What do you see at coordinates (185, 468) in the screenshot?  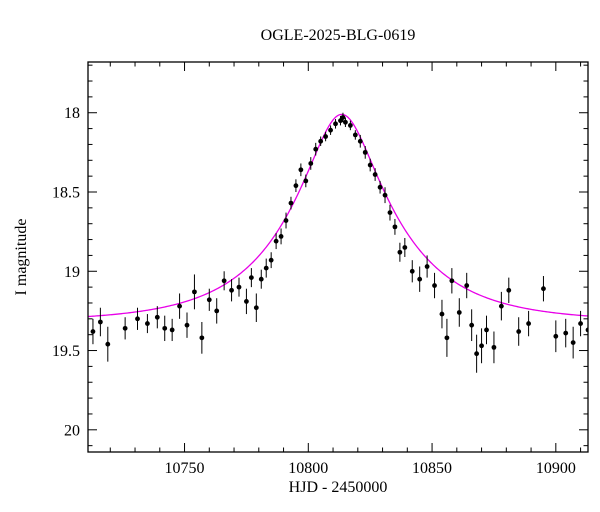 I see `x-tick-label: 10750` at bounding box center [185, 468].